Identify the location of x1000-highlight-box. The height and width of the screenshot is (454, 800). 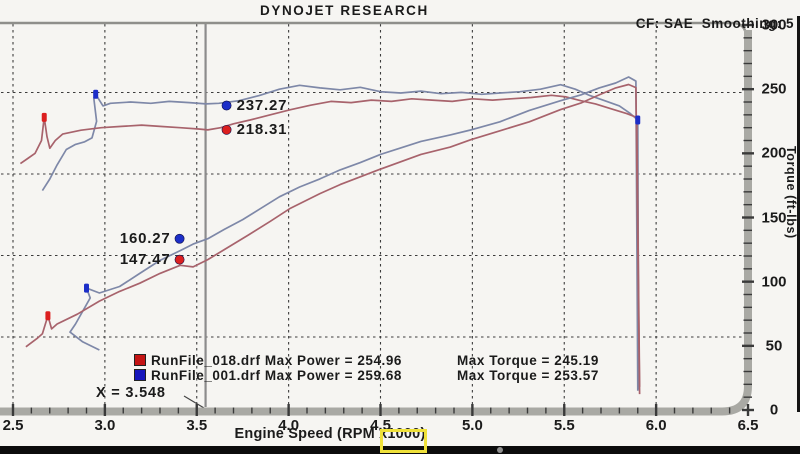
(403, 441).